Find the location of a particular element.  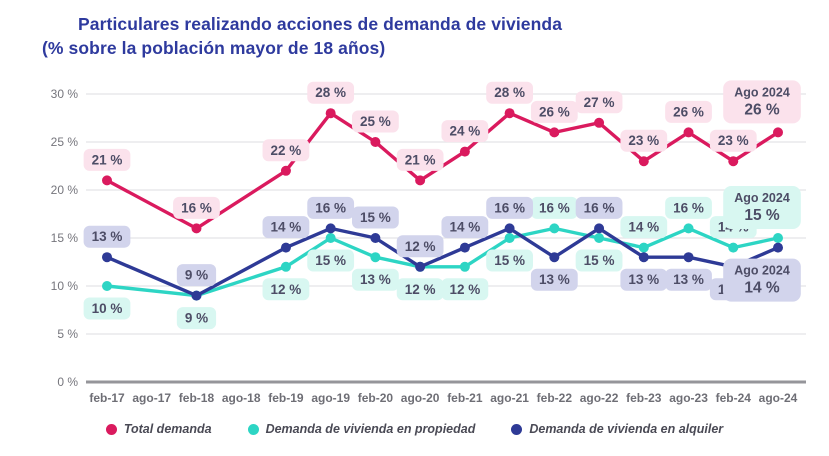

x-tick-label-feb-20: feb-20 is located at coordinates (376, 398).